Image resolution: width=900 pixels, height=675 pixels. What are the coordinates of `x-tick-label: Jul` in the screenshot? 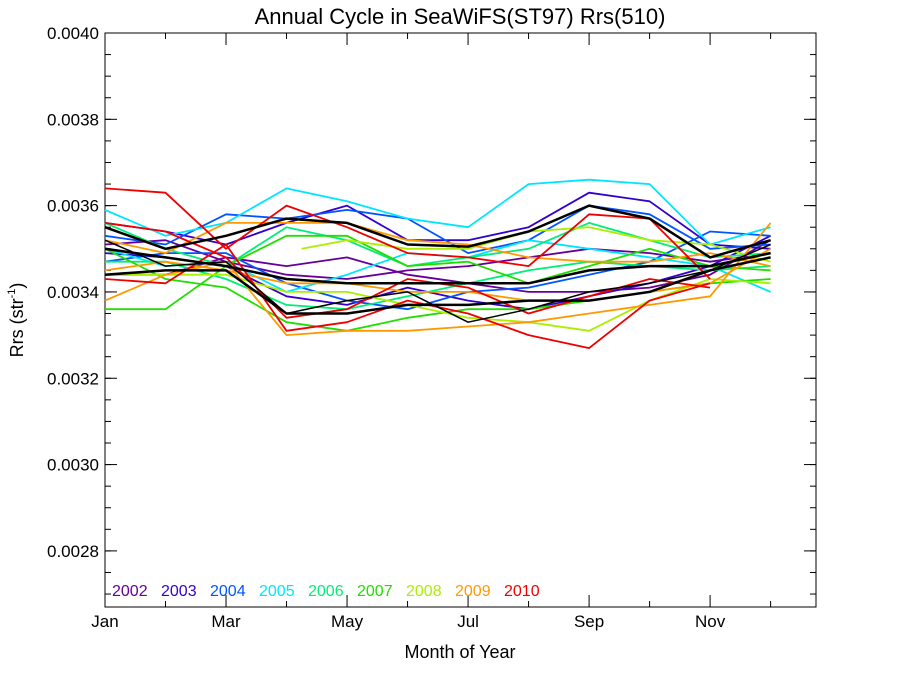 It's located at (468, 621).